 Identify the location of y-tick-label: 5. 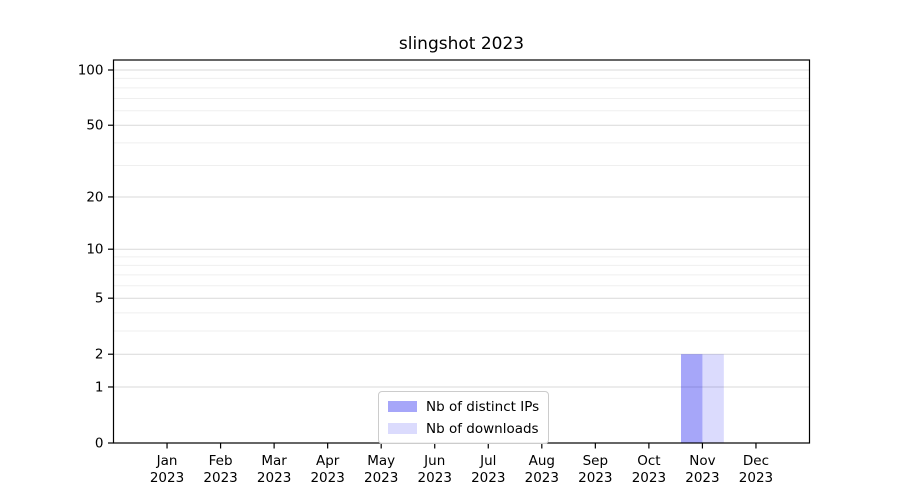
(99, 299).